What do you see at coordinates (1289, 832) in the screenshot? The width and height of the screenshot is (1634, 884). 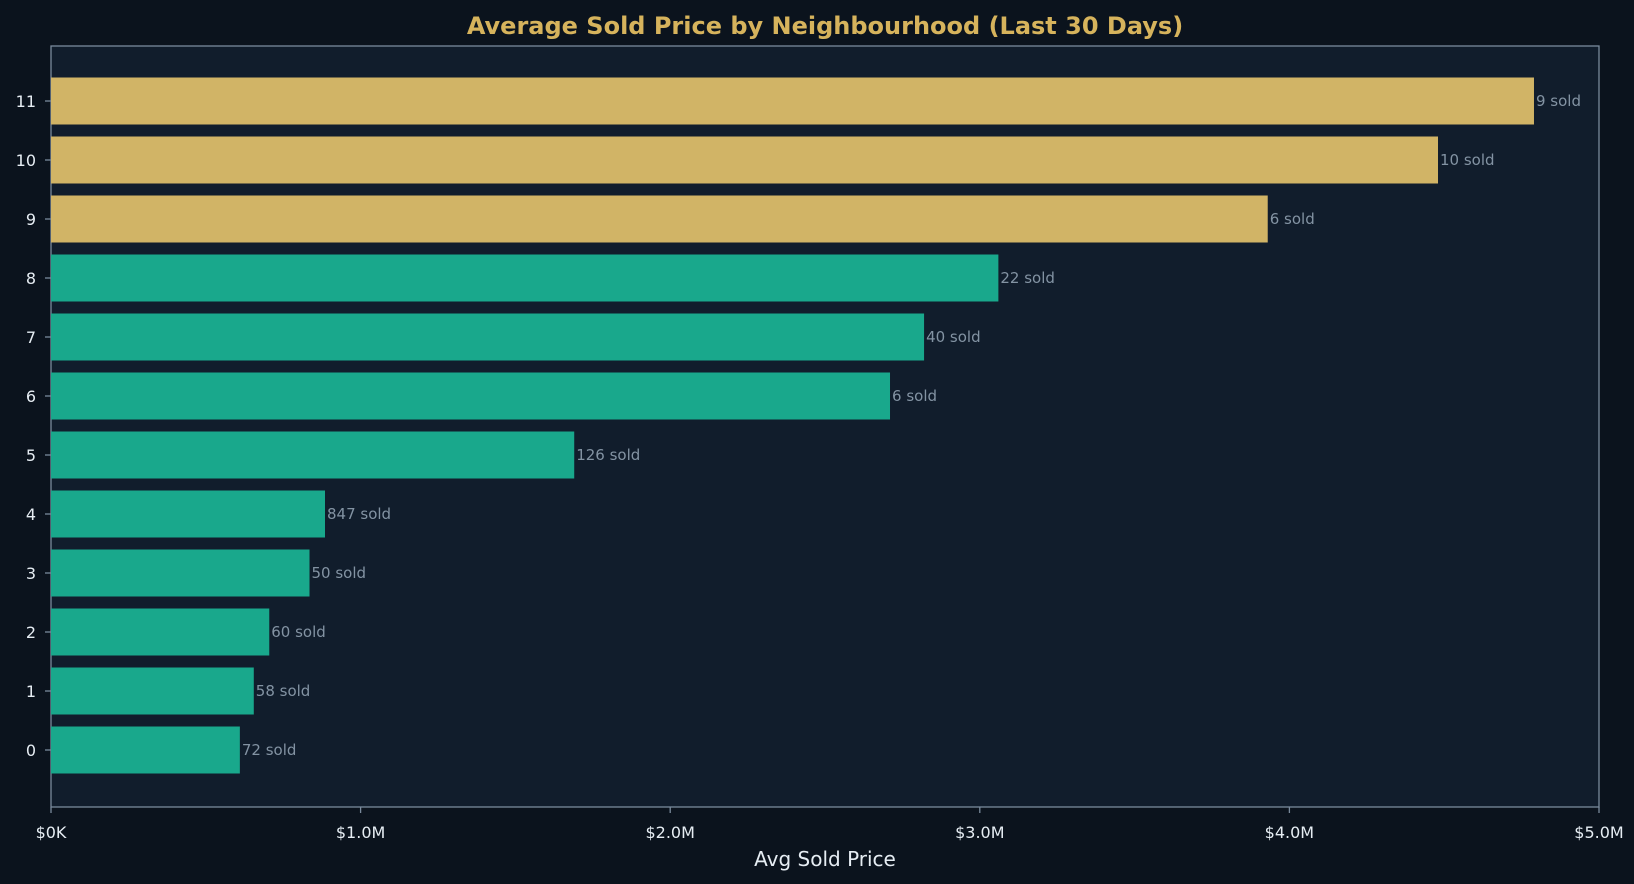 I see `x-tick-label-4: $4.0M` at bounding box center [1289, 832].